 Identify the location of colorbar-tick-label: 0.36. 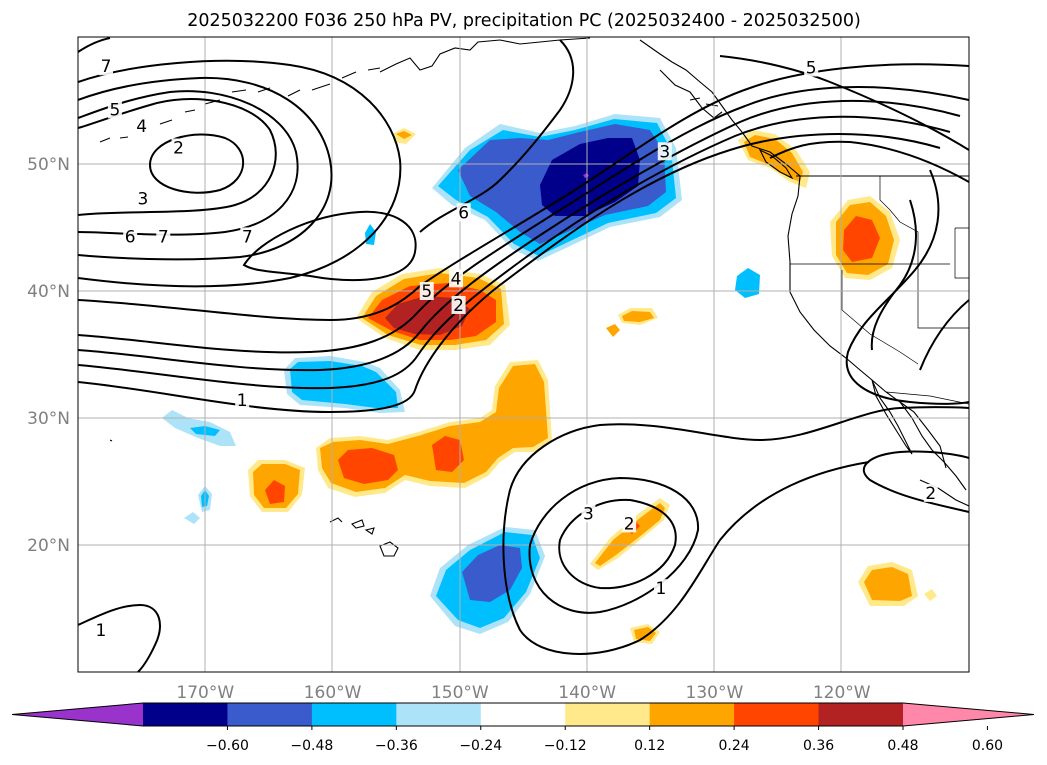
(818, 746).